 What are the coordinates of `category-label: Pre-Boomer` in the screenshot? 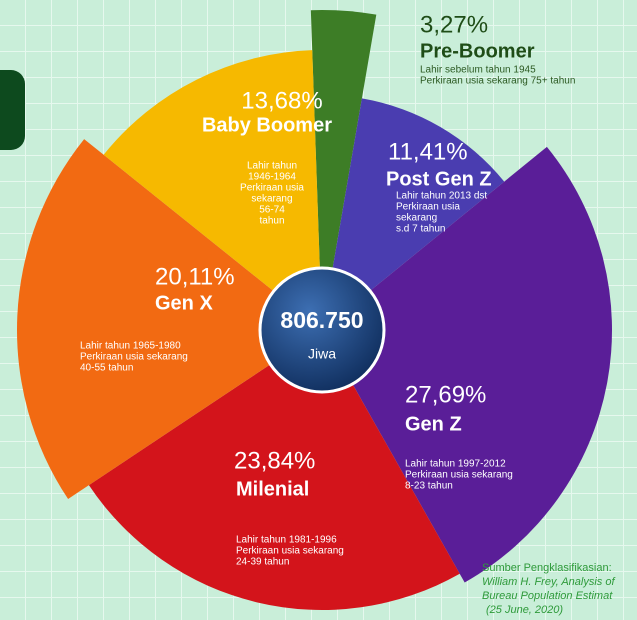 It's located at (477, 51).